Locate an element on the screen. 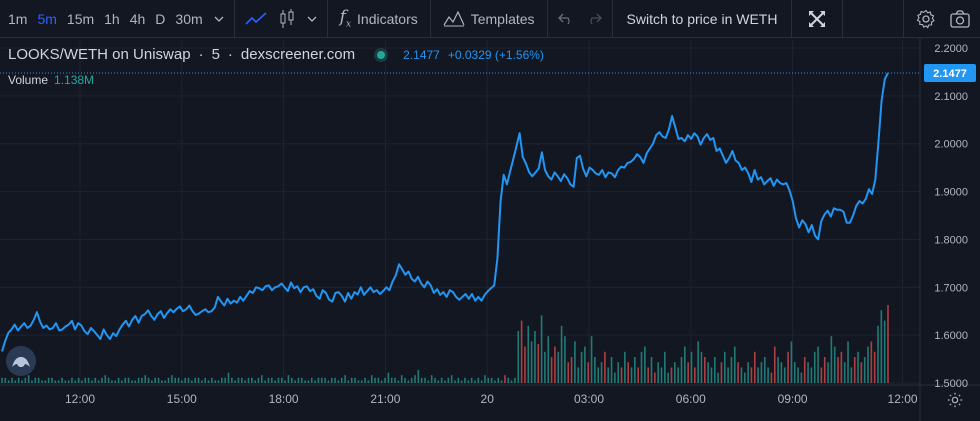 The width and height of the screenshot is (980, 421). camera-icon is located at coordinates (962, 19).